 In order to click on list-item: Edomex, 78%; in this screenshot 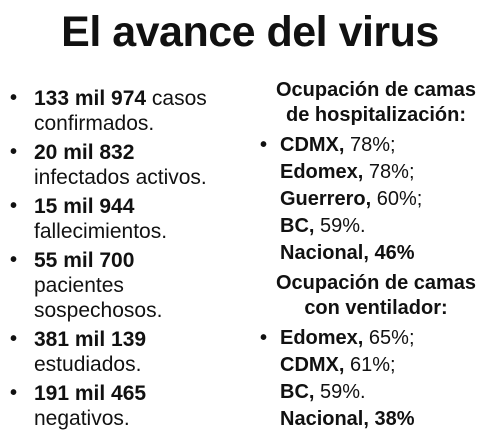, I will do `click(347, 172)`.